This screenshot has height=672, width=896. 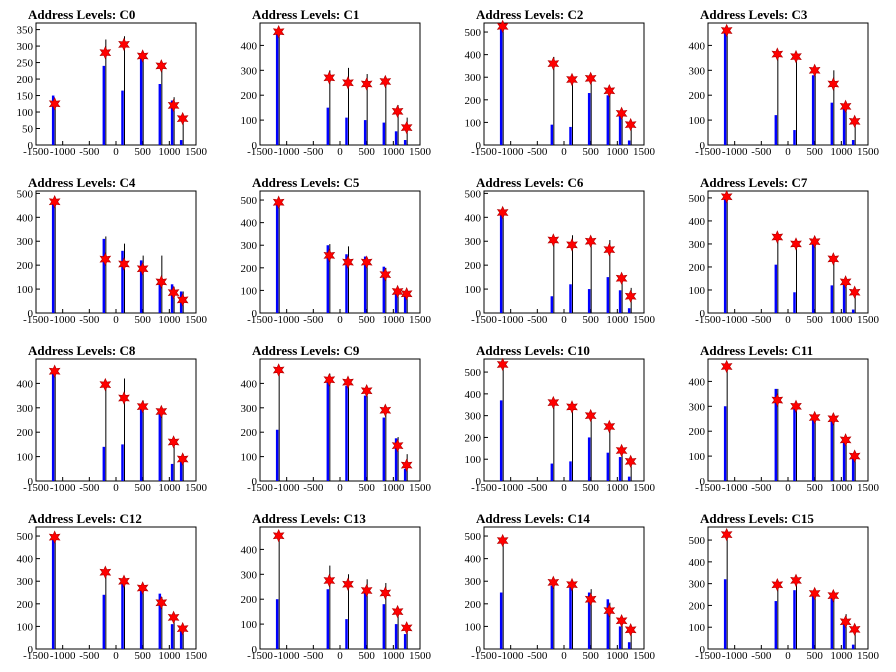 I want to click on chart-4-ytick-label-3: 300, so click(x=25, y=242).